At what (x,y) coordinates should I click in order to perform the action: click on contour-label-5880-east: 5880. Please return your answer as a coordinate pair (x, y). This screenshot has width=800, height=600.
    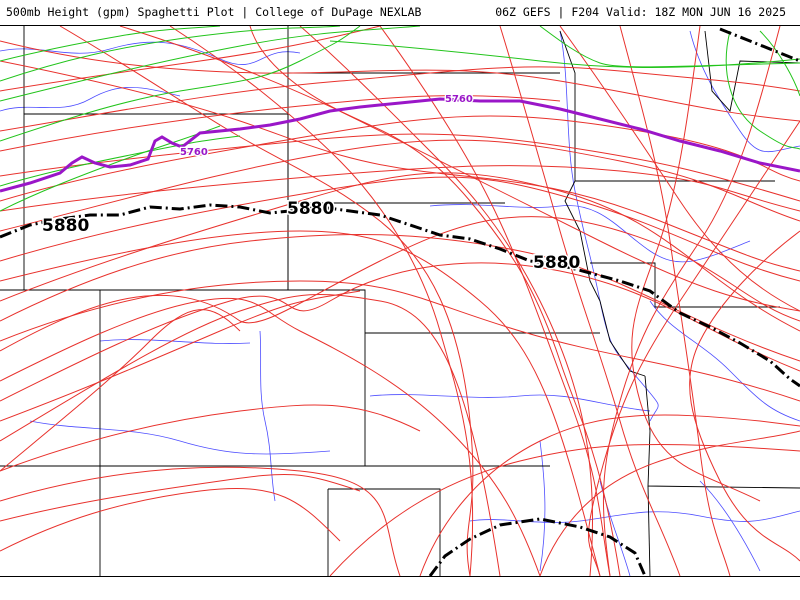
    Looking at the image, I should click on (556, 263).